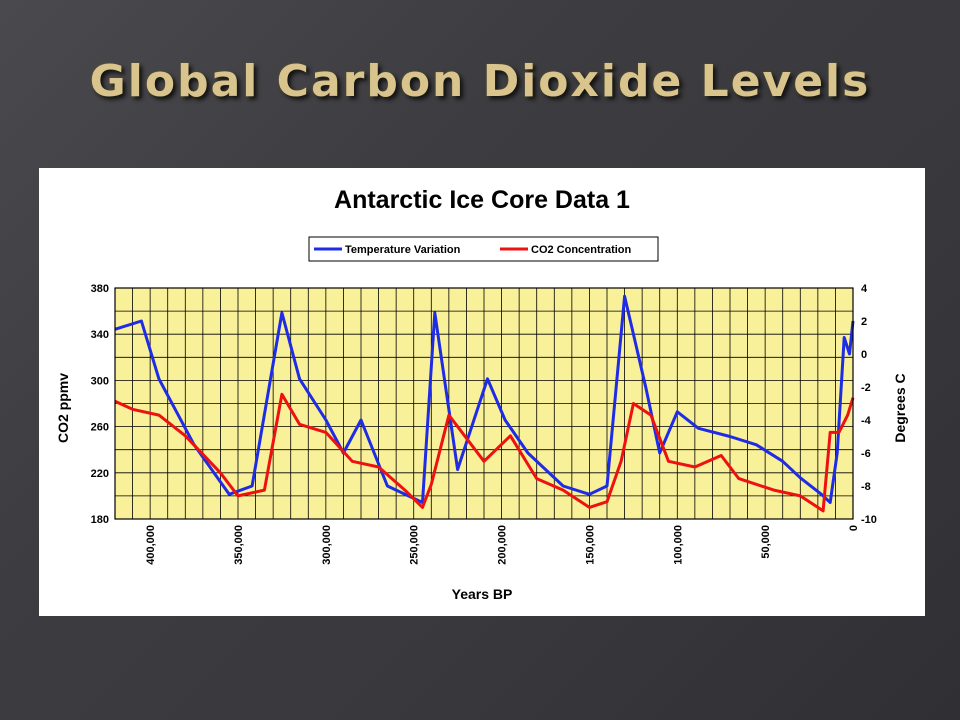 This screenshot has width=960, height=720. What do you see at coordinates (869, 520) in the screenshot?
I see `y2-tick-label: -10` at bounding box center [869, 520].